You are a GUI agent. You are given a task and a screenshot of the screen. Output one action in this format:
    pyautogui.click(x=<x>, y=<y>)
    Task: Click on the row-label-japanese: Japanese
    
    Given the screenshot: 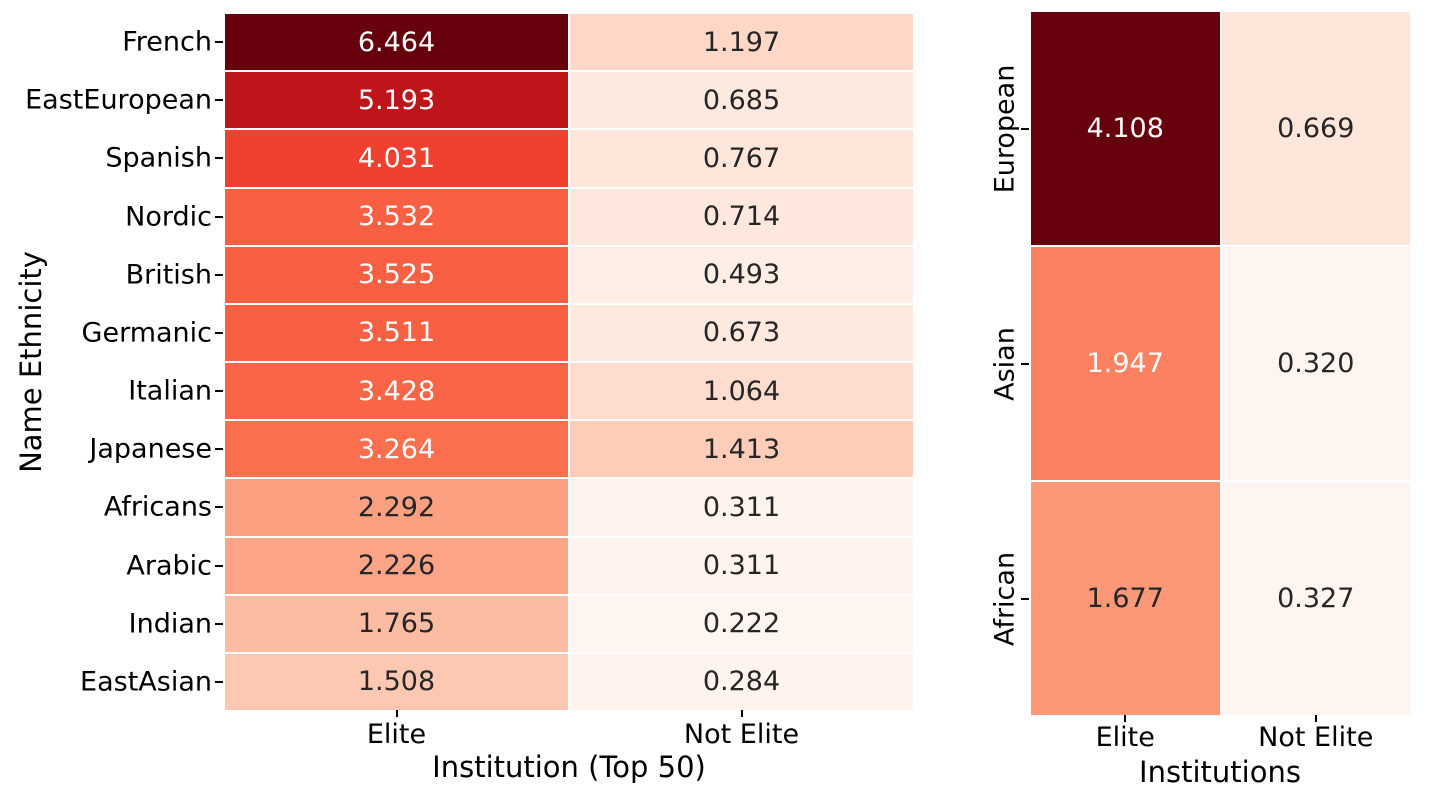 What is the action you would take?
    pyautogui.click(x=150, y=449)
    